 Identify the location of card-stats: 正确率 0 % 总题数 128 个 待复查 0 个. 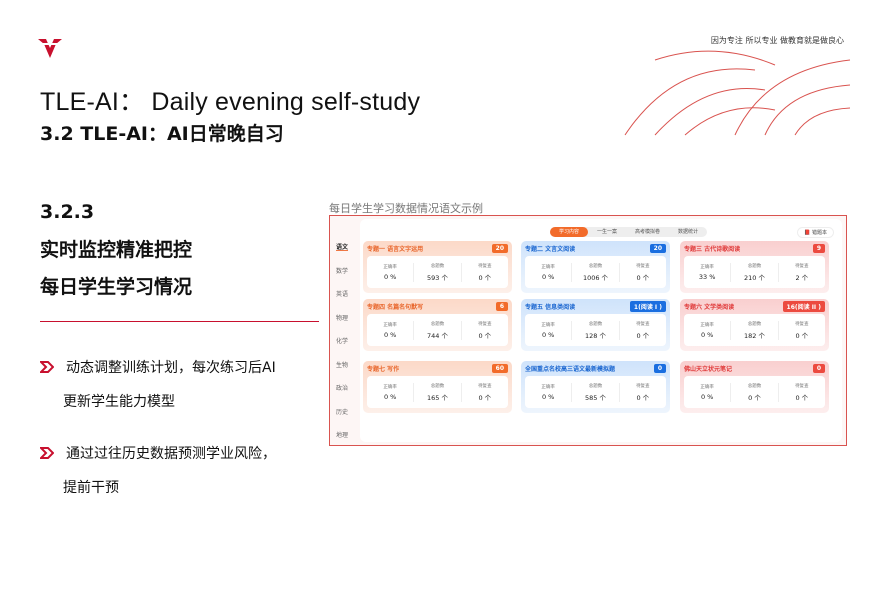
(595, 330).